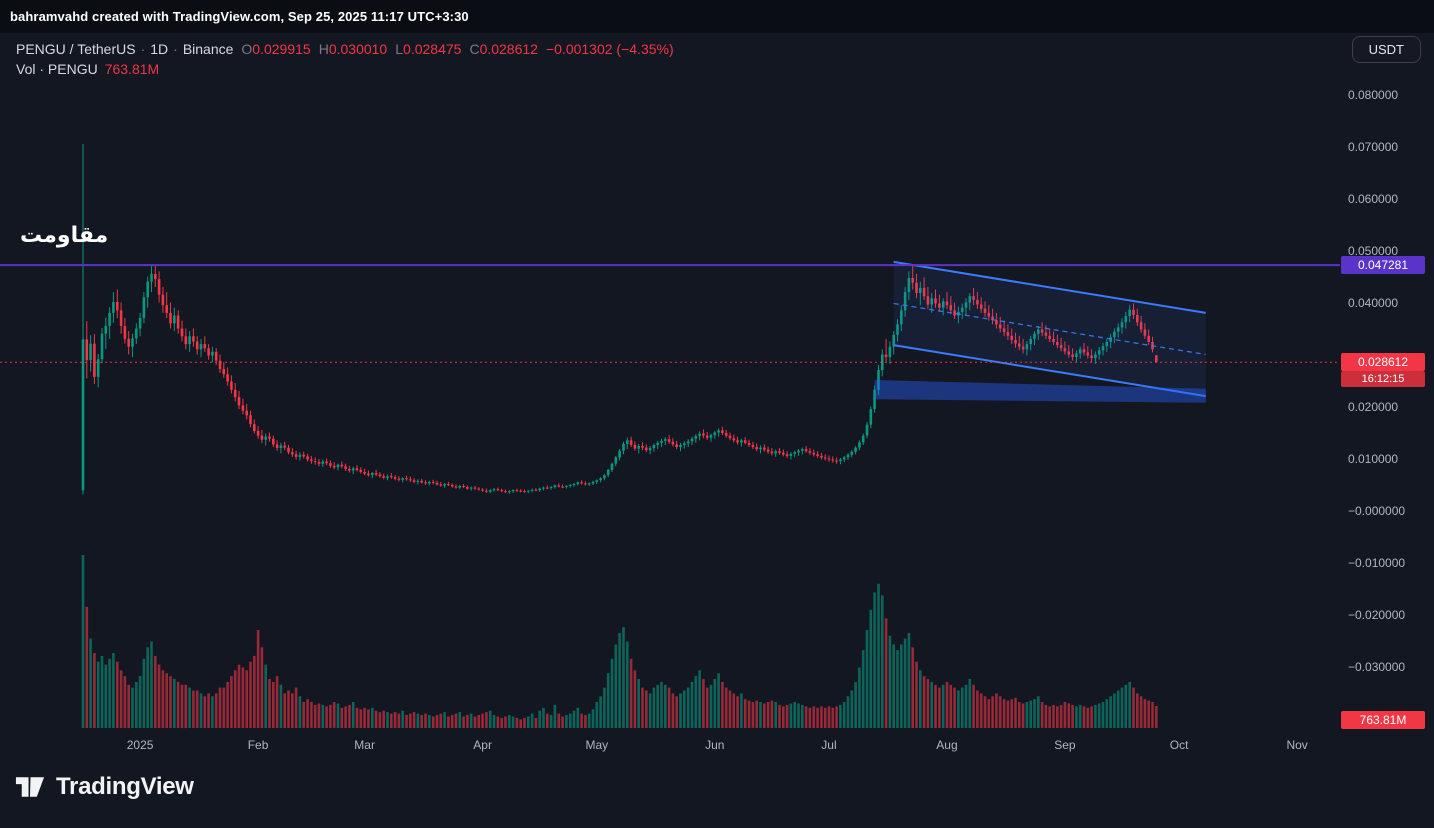 The image size is (1434, 828). What do you see at coordinates (57, 69) in the screenshot?
I see `volume-indicator-label: Vol · PENGU` at bounding box center [57, 69].